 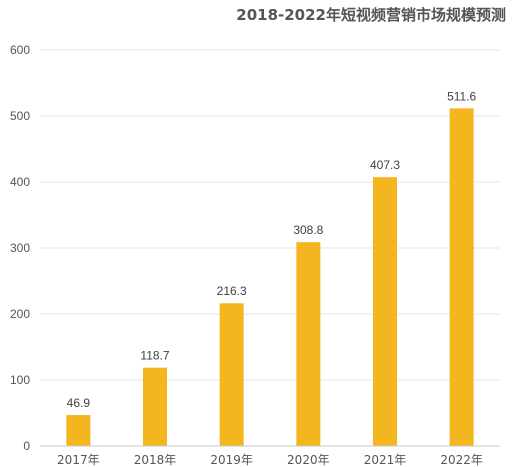 I want to click on x-tick-label: 2020年, so click(x=308, y=460).